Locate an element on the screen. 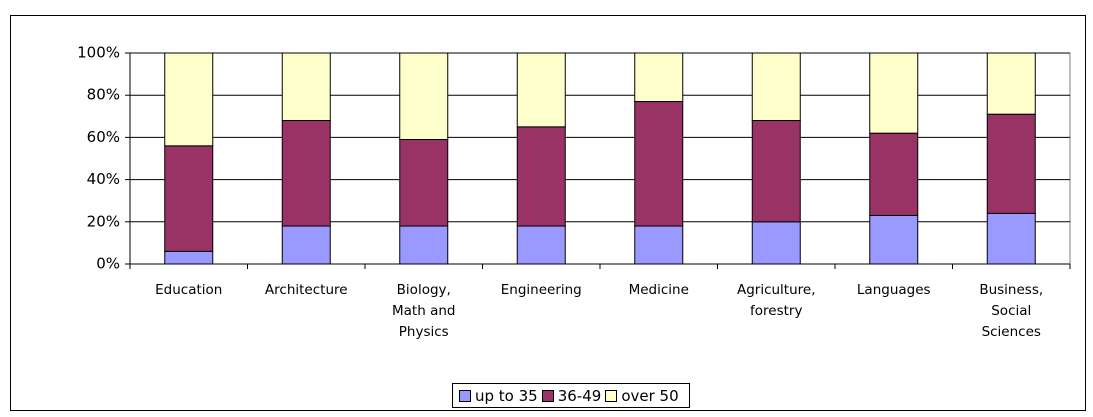 The width and height of the screenshot is (1093, 417). legend-item: up to 35 is located at coordinates (498, 396).